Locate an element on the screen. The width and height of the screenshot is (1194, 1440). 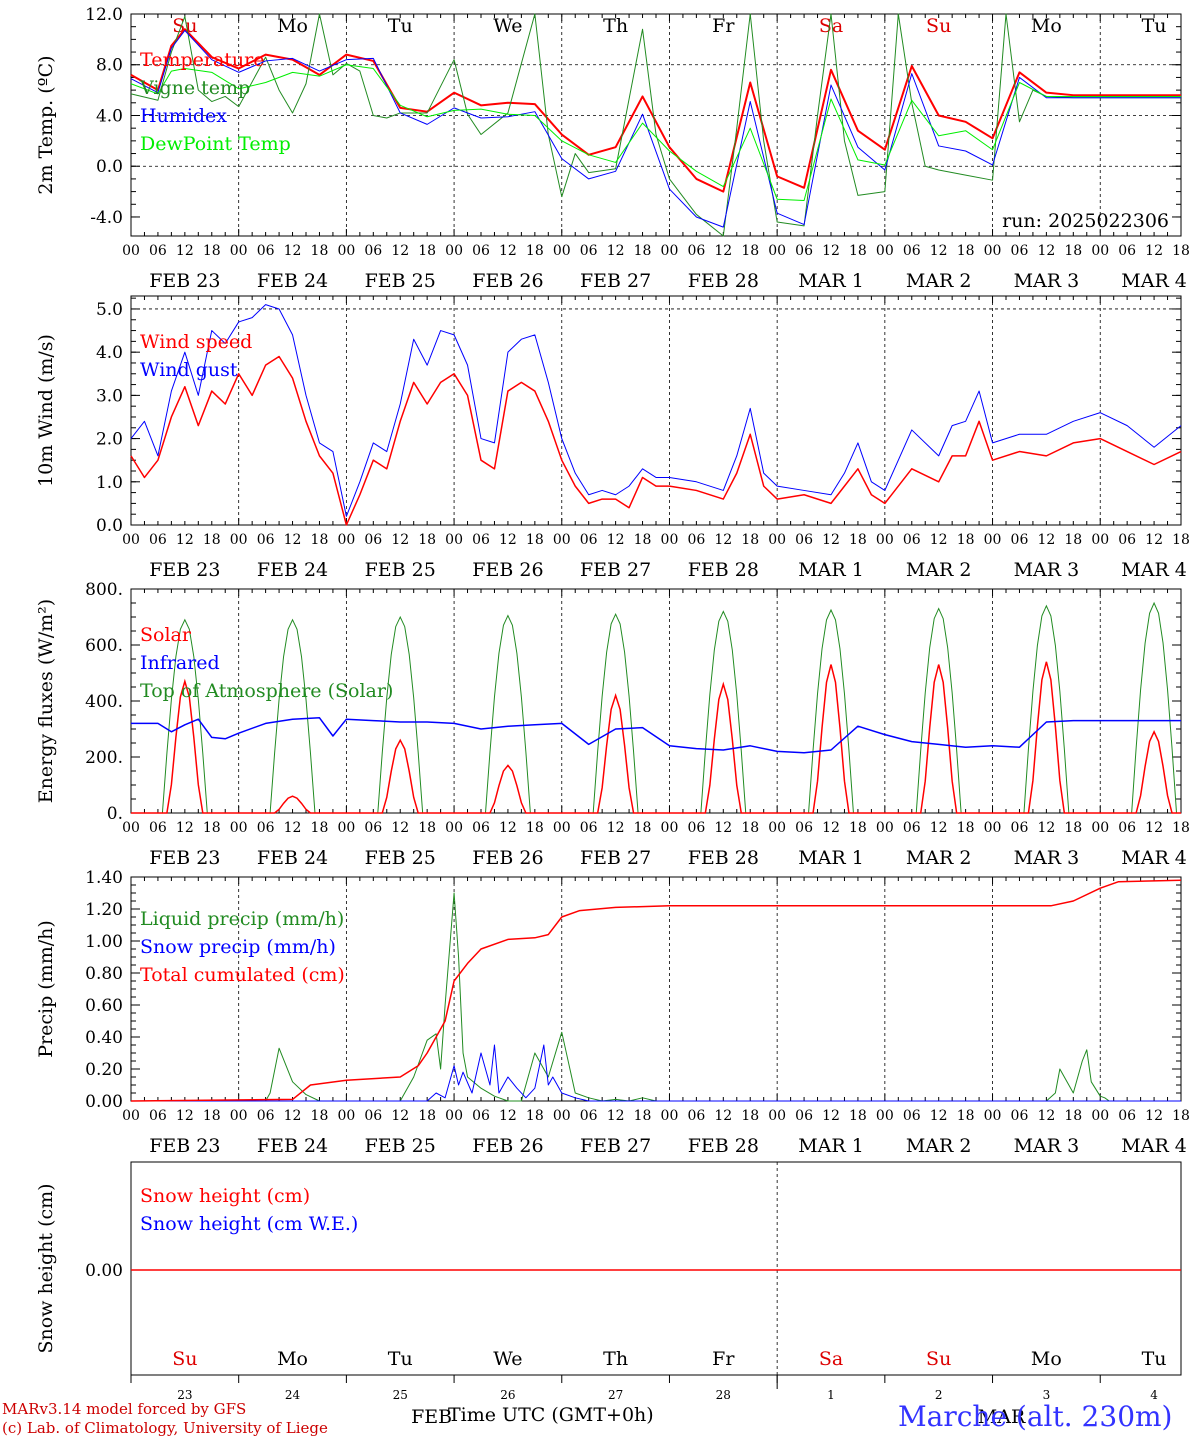
x-hour-label-temp: 12 is located at coordinates (831, 251).